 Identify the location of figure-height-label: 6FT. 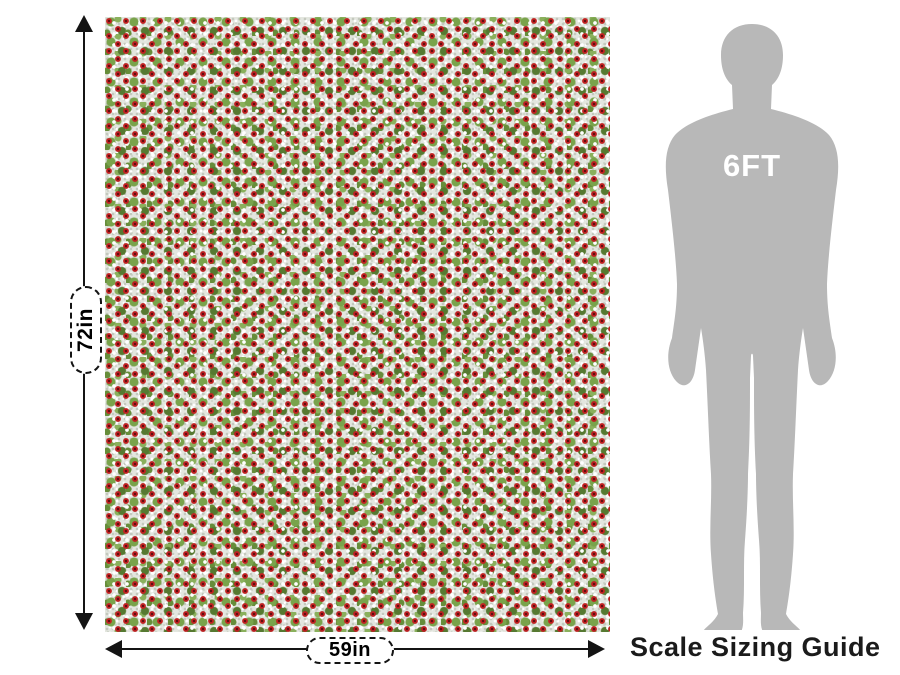
(752, 165).